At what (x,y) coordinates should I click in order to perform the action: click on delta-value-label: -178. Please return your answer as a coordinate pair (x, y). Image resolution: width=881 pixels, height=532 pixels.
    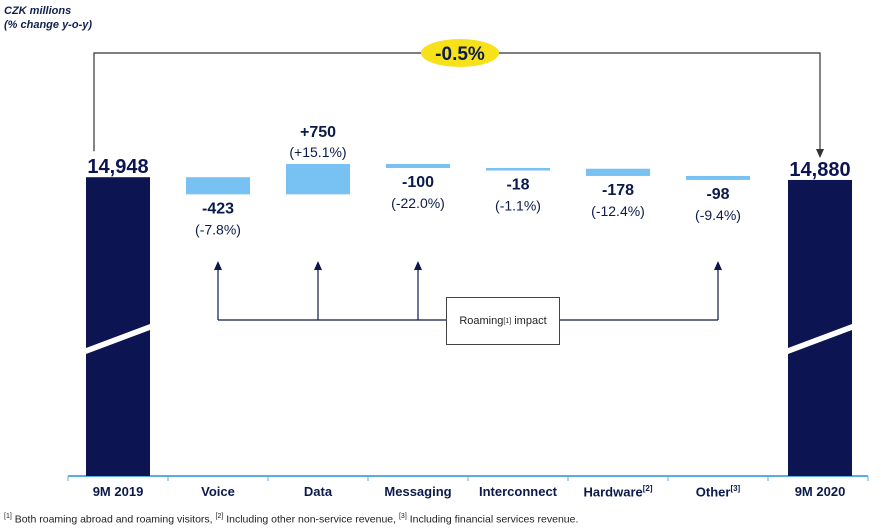
    Looking at the image, I should click on (618, 190).